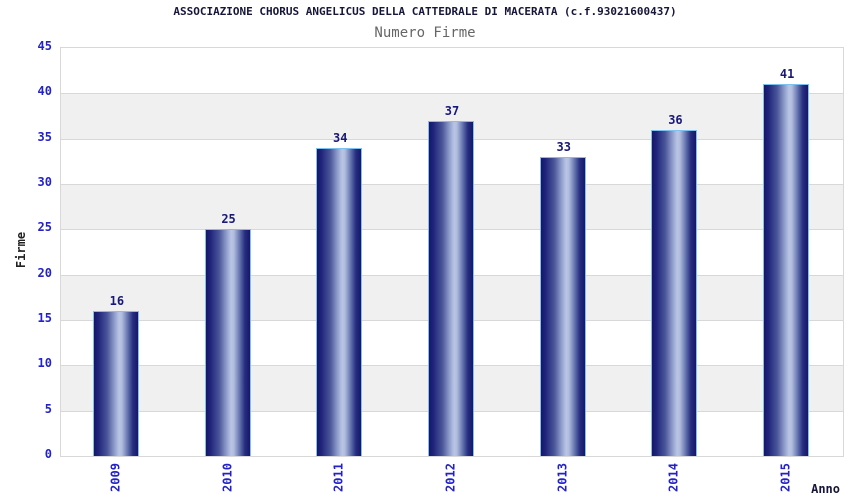 This screenshot has width=850, height=500. What do you see at coordinates (674, 292) in the screenshot?
I see `bar-2014` at bounding box center [674, 292].